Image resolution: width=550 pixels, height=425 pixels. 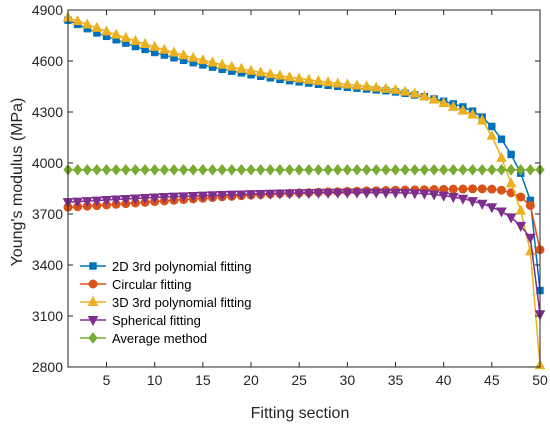 What do you see at coordinates (159, 338) in the screenshot?
I see `legend-entry-label: Average method` at bounding box center [159, 338].